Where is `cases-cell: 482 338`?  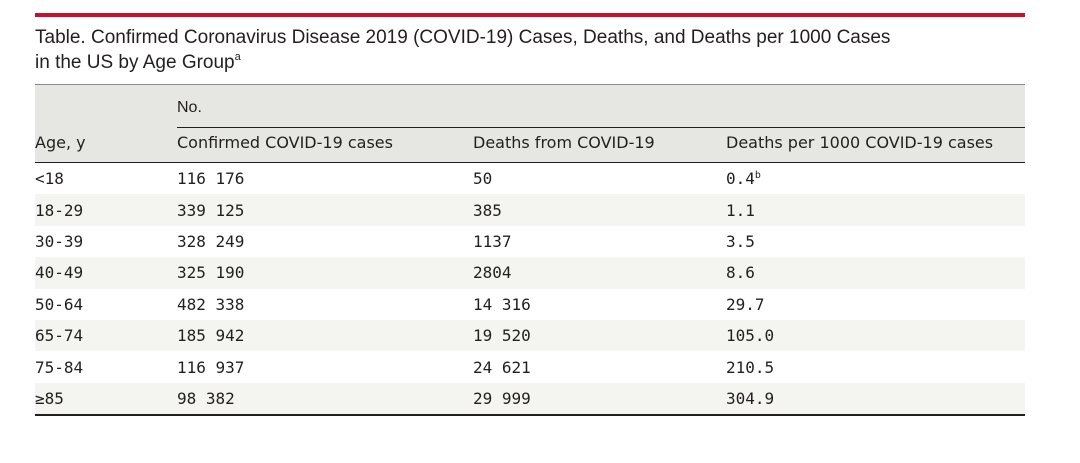 cases-cell: 482 338 is located at coordinates (211, 304).